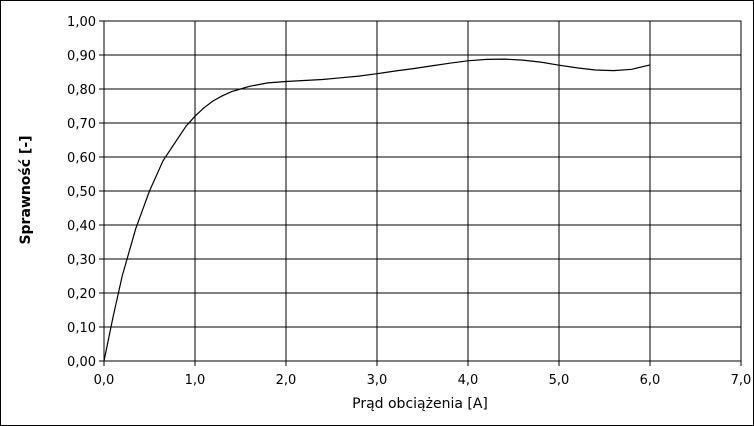 This screenshot has width=754, height=426. What do you see at coordinates (81, 158) in the screenshot?
I see `y-tick-label: 0,60` at bounding box center [81, 158].